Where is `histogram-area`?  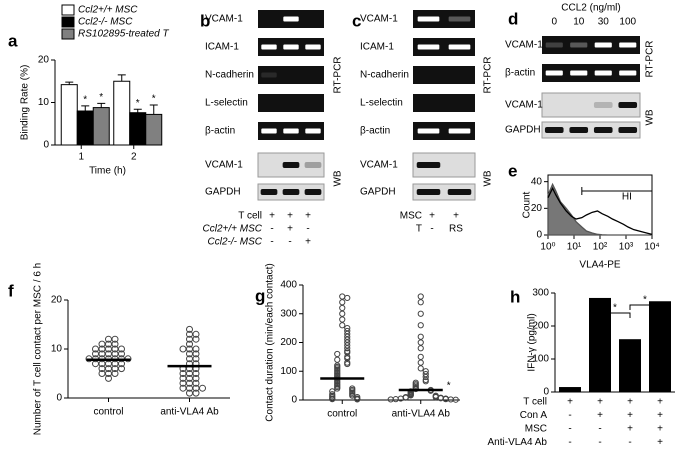
histogram-area is located at coordinates (599, 209).